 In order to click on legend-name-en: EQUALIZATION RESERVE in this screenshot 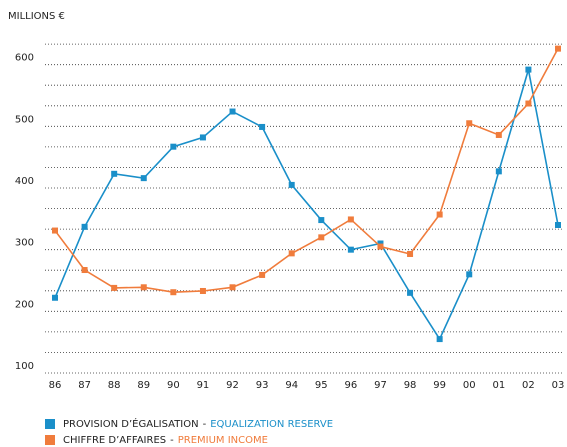, I will do `click(271, 424)`.